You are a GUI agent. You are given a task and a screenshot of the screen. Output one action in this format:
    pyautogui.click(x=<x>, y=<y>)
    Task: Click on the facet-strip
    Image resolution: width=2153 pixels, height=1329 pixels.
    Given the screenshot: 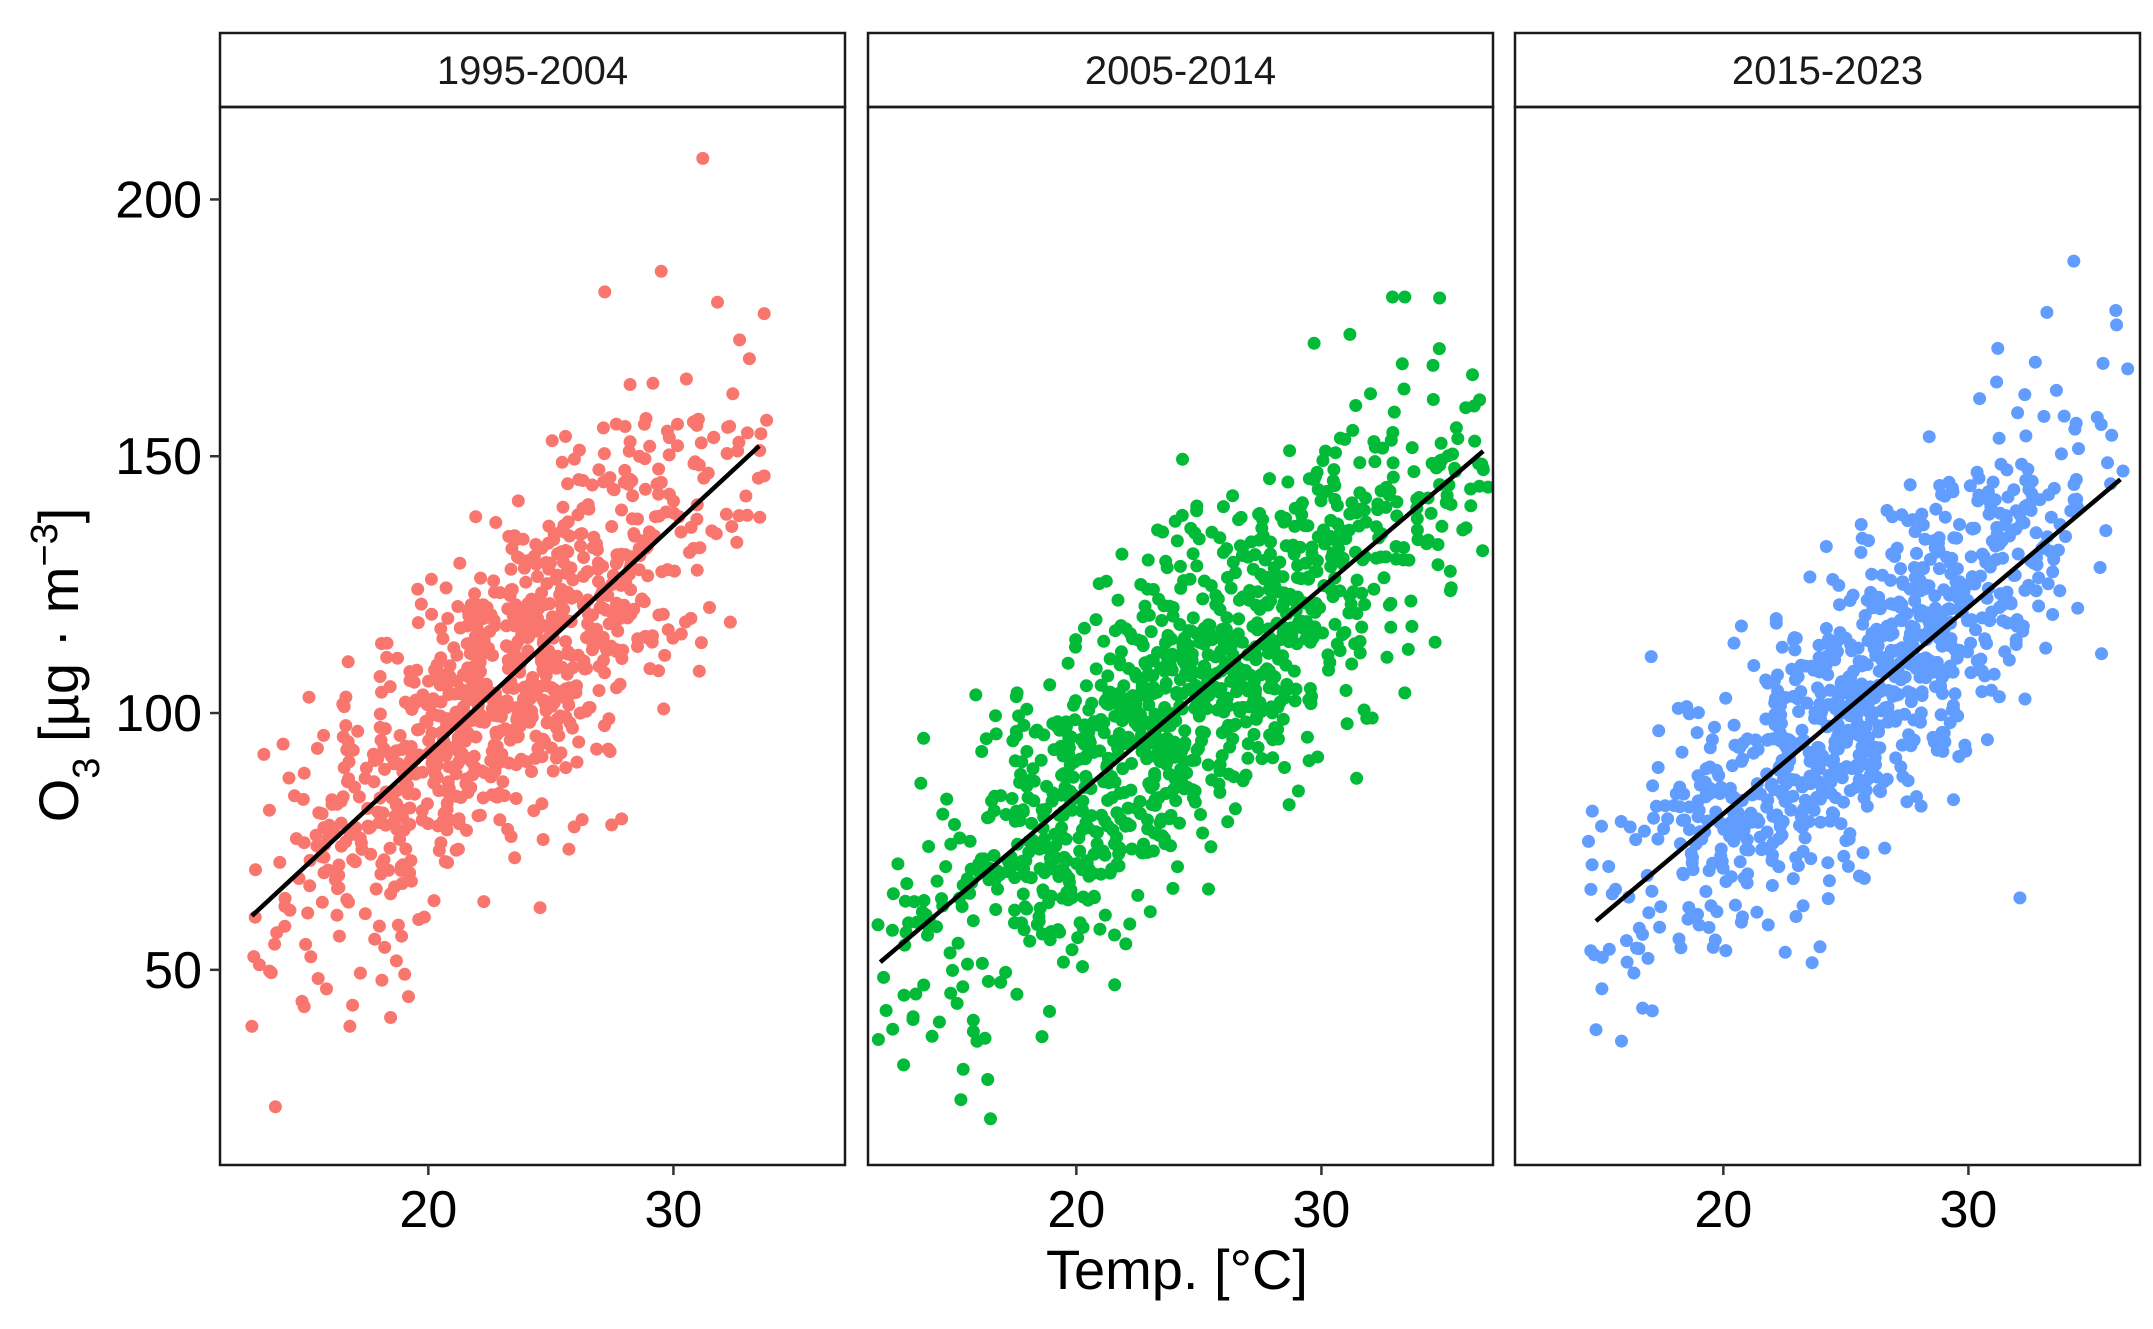 What is the action you would take?
    pyautogui.click(x=1180, y=70)
    